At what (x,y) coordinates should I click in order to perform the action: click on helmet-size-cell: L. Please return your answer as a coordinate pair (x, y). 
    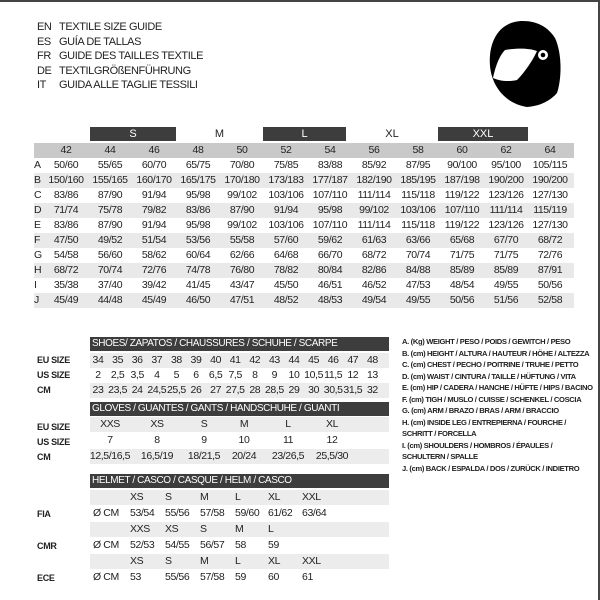
    Looking at the image, I should click on (238, 497).